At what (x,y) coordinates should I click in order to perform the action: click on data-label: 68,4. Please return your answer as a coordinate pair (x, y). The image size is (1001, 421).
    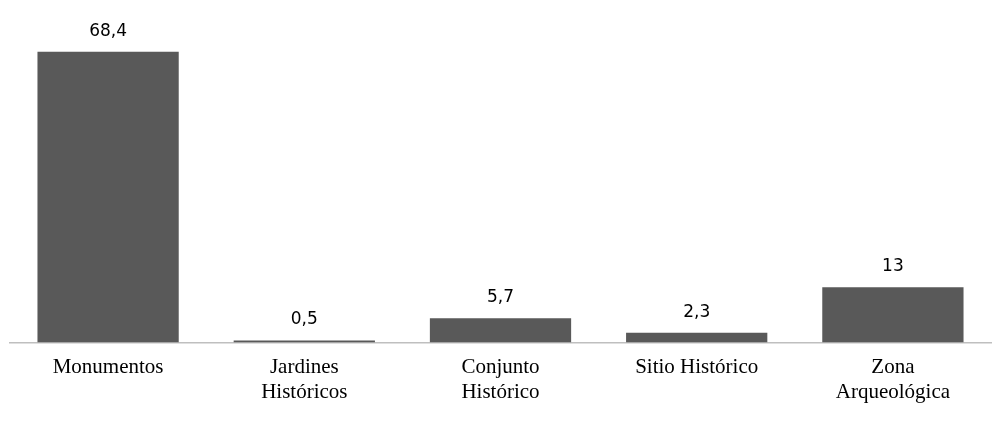
    Looking at the image, I should click on (108, 29).